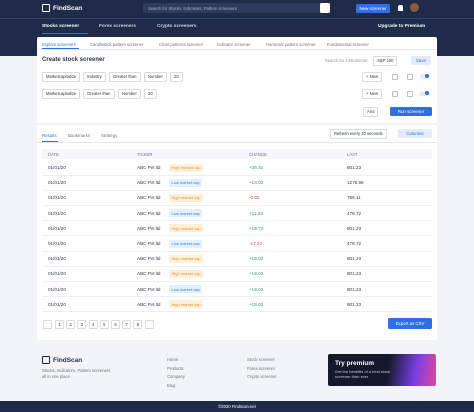  I want to click on result-tab: Results, so click(49, 135).